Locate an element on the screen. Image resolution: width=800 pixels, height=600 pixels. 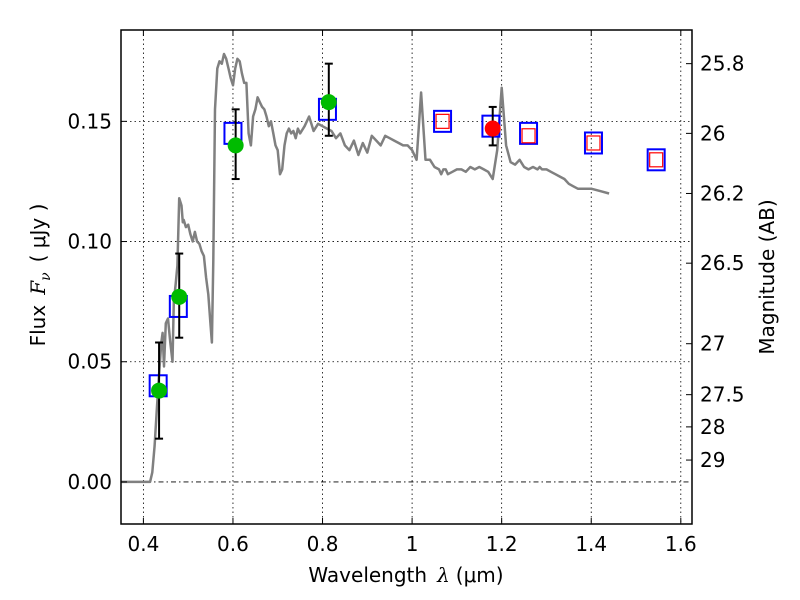
y-tick-label: 0.00 is located at coordinates (89, 482).